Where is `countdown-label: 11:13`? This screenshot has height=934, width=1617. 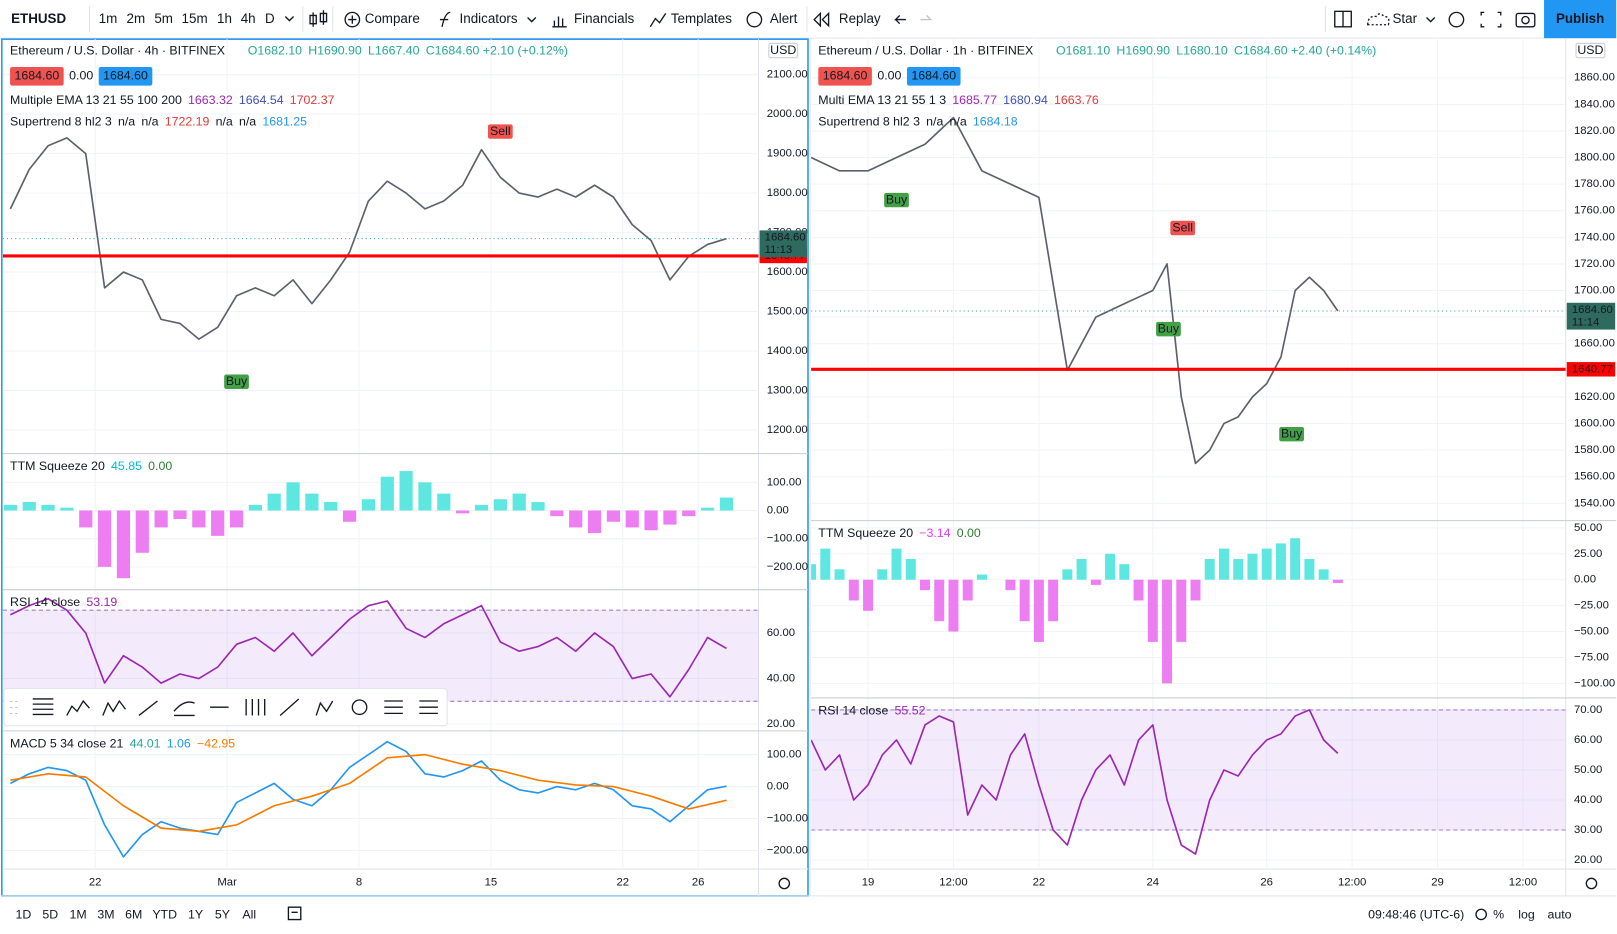
countdown-label: 11:13 is located at coordinates (779, 250).